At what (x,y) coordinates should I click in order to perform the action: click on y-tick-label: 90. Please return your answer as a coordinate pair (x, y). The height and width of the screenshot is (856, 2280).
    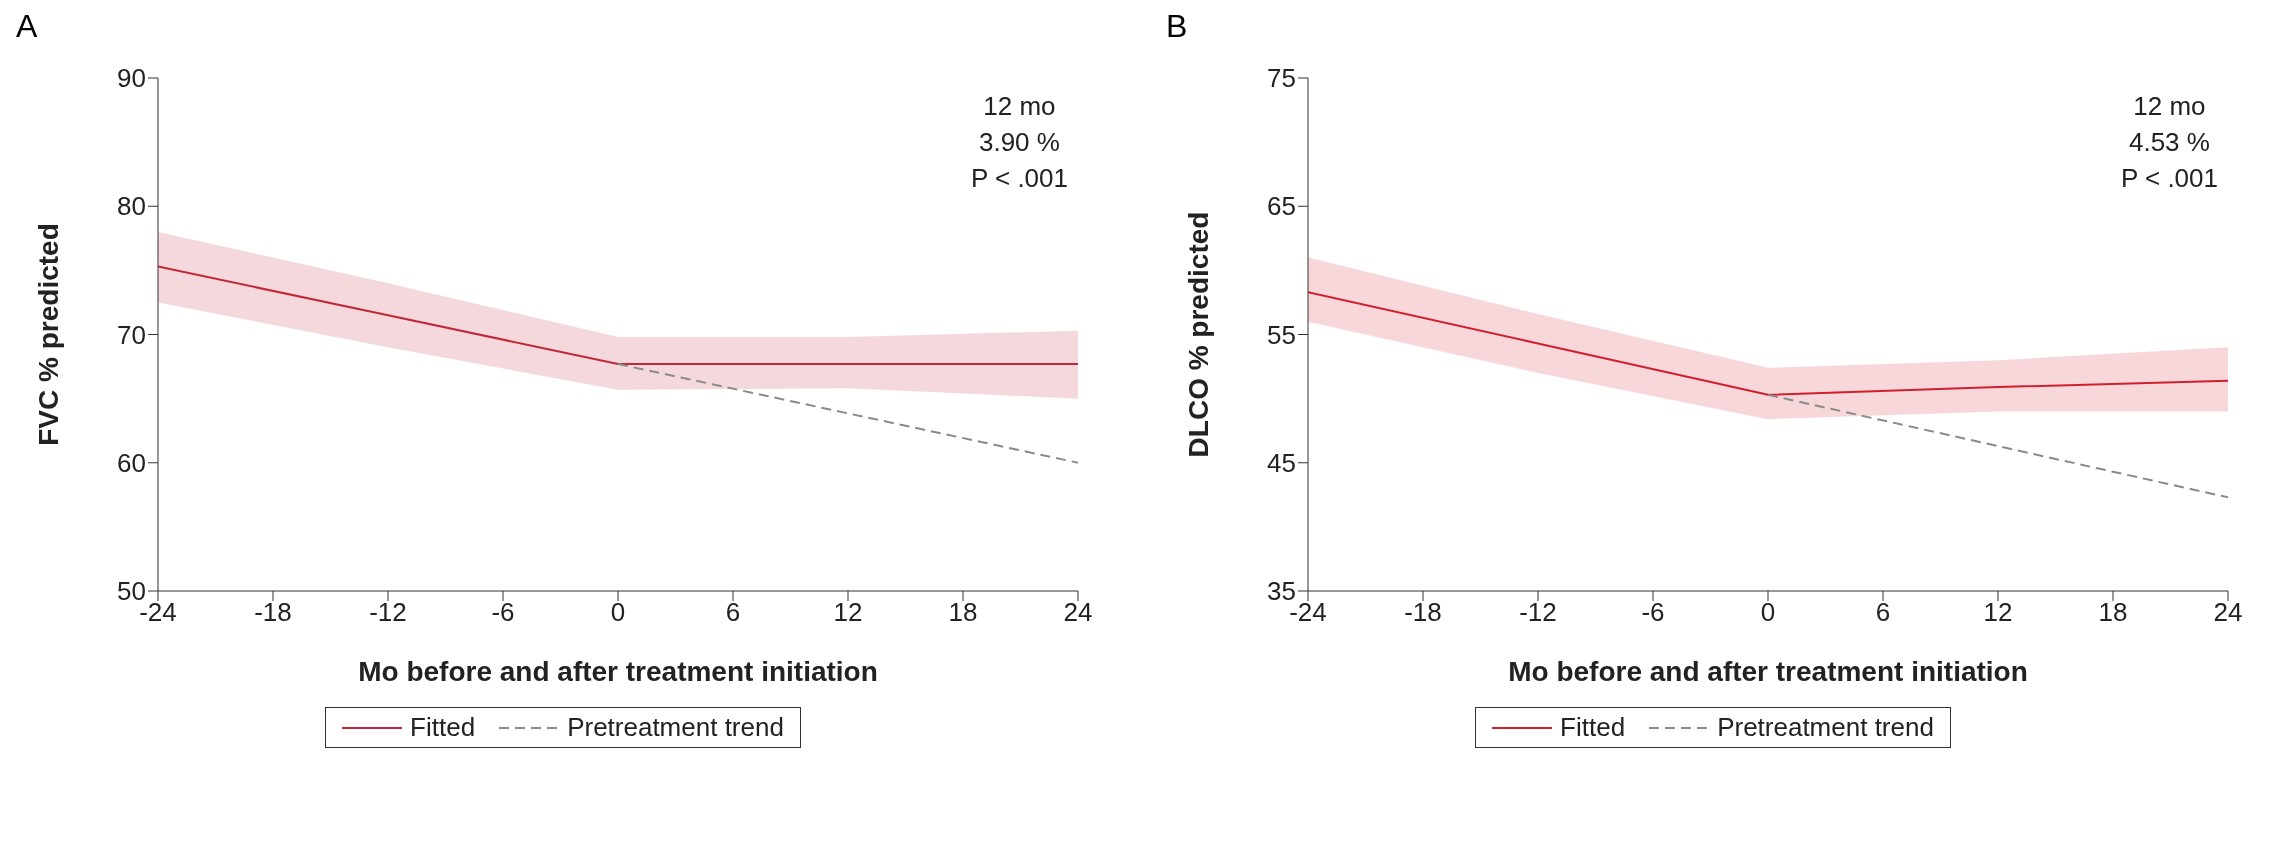
    Looking at the image, I should click on (131, 78).